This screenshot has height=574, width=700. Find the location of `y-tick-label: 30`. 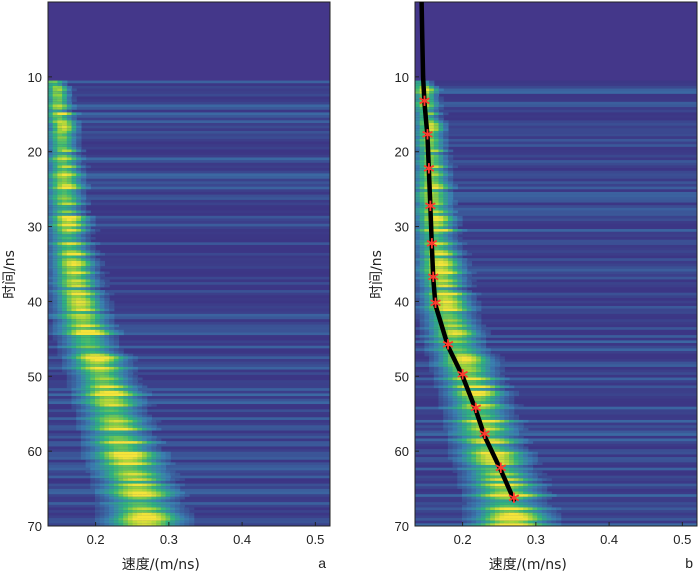

y-tick-label: 30 is located at coordinates (402, 227).